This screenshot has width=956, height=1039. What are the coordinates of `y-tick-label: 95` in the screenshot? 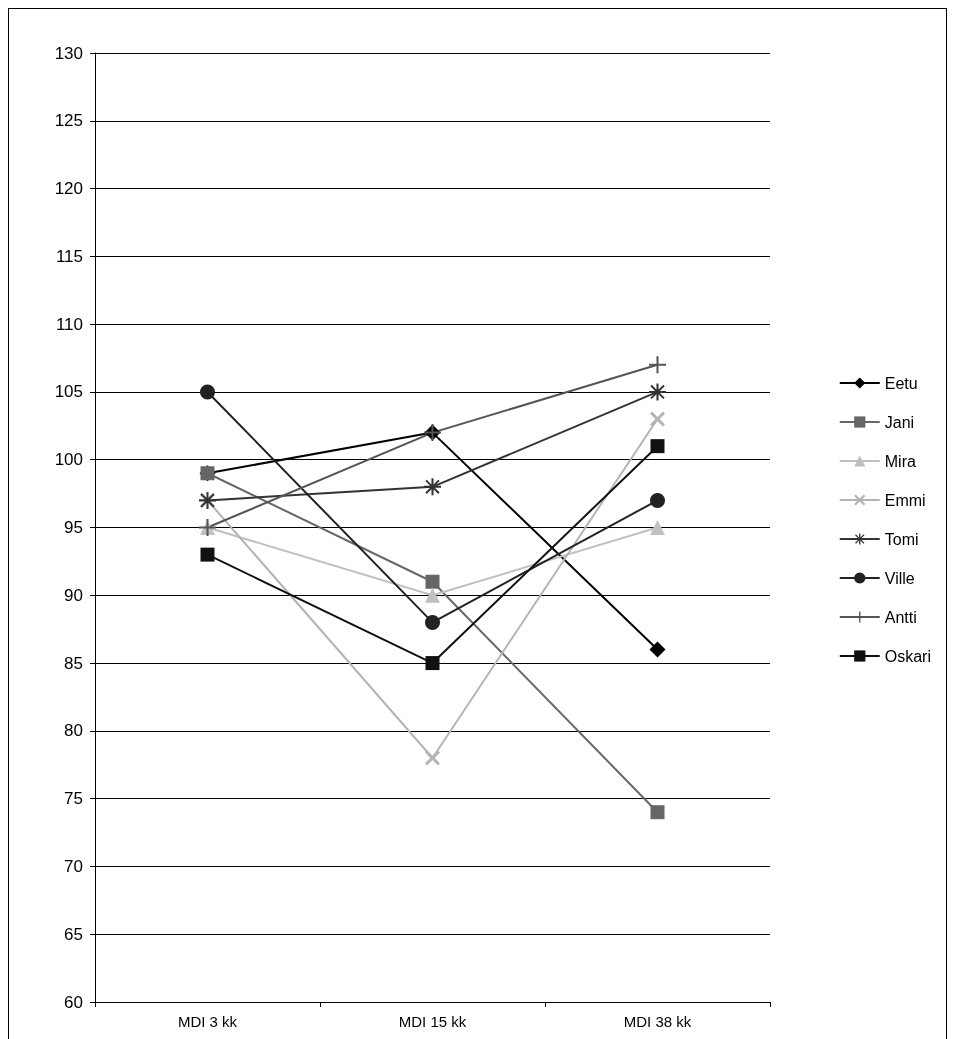 It's located at (73, 527).